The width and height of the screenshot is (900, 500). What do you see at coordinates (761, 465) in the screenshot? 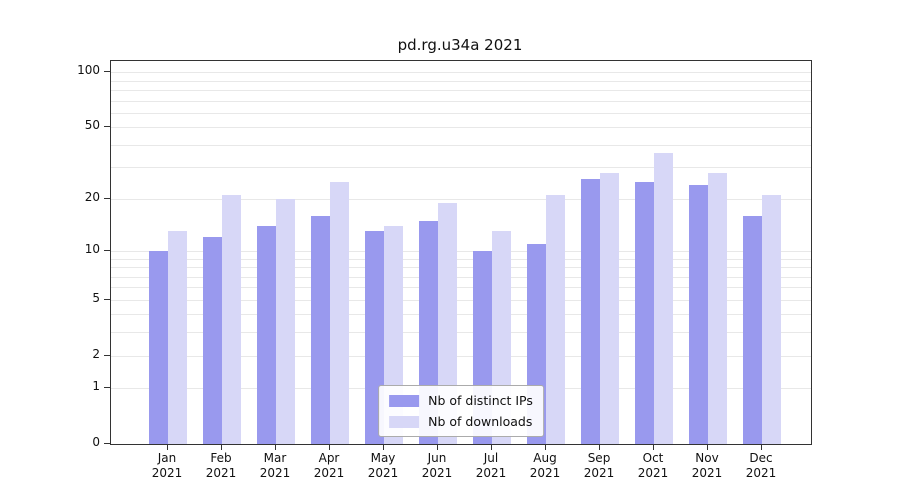
I see `x-axis-tick-label: Dec 2021` at bounding box center [761, 465].